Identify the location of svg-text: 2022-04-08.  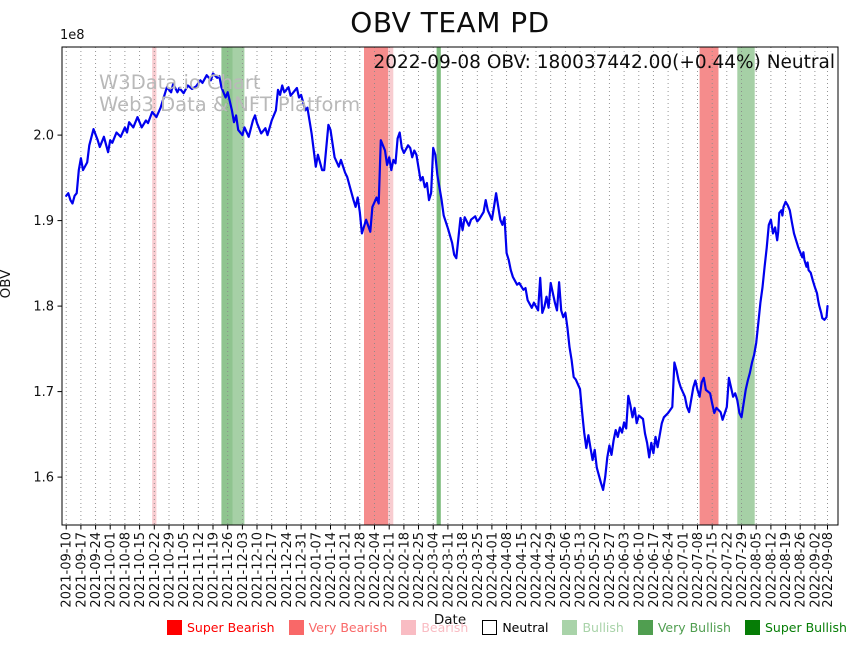
(507, 570).